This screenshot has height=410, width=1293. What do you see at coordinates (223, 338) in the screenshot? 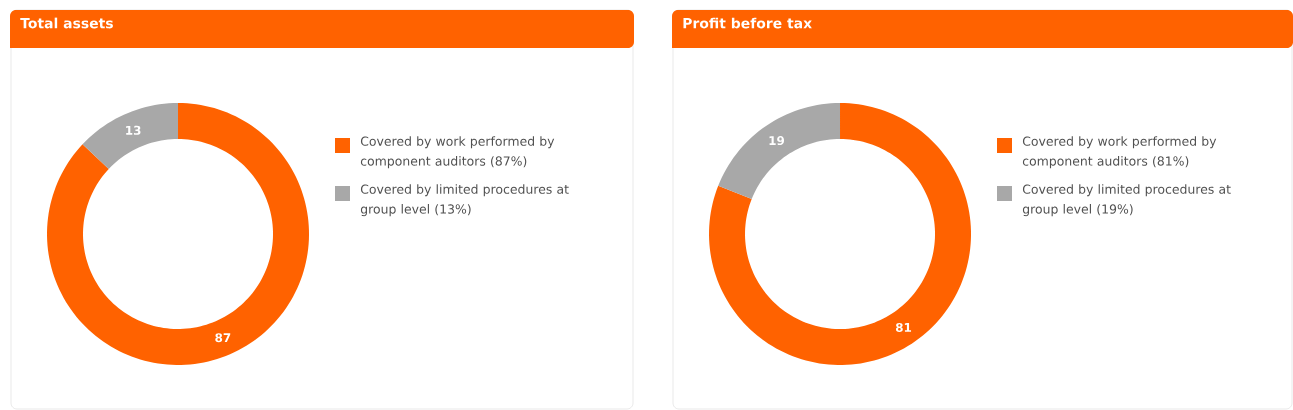
I see `data-label: 87` at bounding box center [223, 338].